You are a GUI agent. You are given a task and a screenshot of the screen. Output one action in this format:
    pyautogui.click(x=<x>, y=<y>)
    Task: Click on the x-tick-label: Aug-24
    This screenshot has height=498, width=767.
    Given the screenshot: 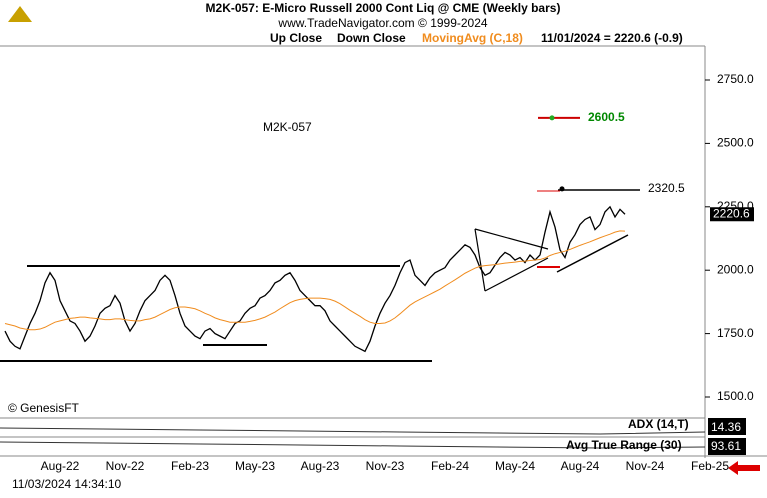 What is the action you would take?
    pyautogui.click(x=580, y=466)
    